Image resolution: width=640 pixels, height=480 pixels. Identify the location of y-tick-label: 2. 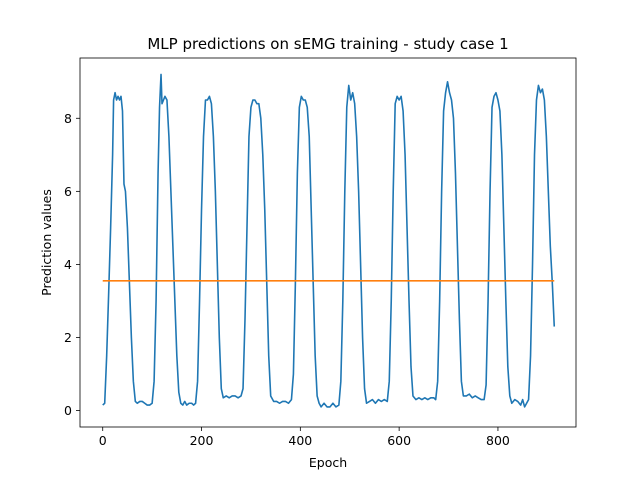
(68, 337).